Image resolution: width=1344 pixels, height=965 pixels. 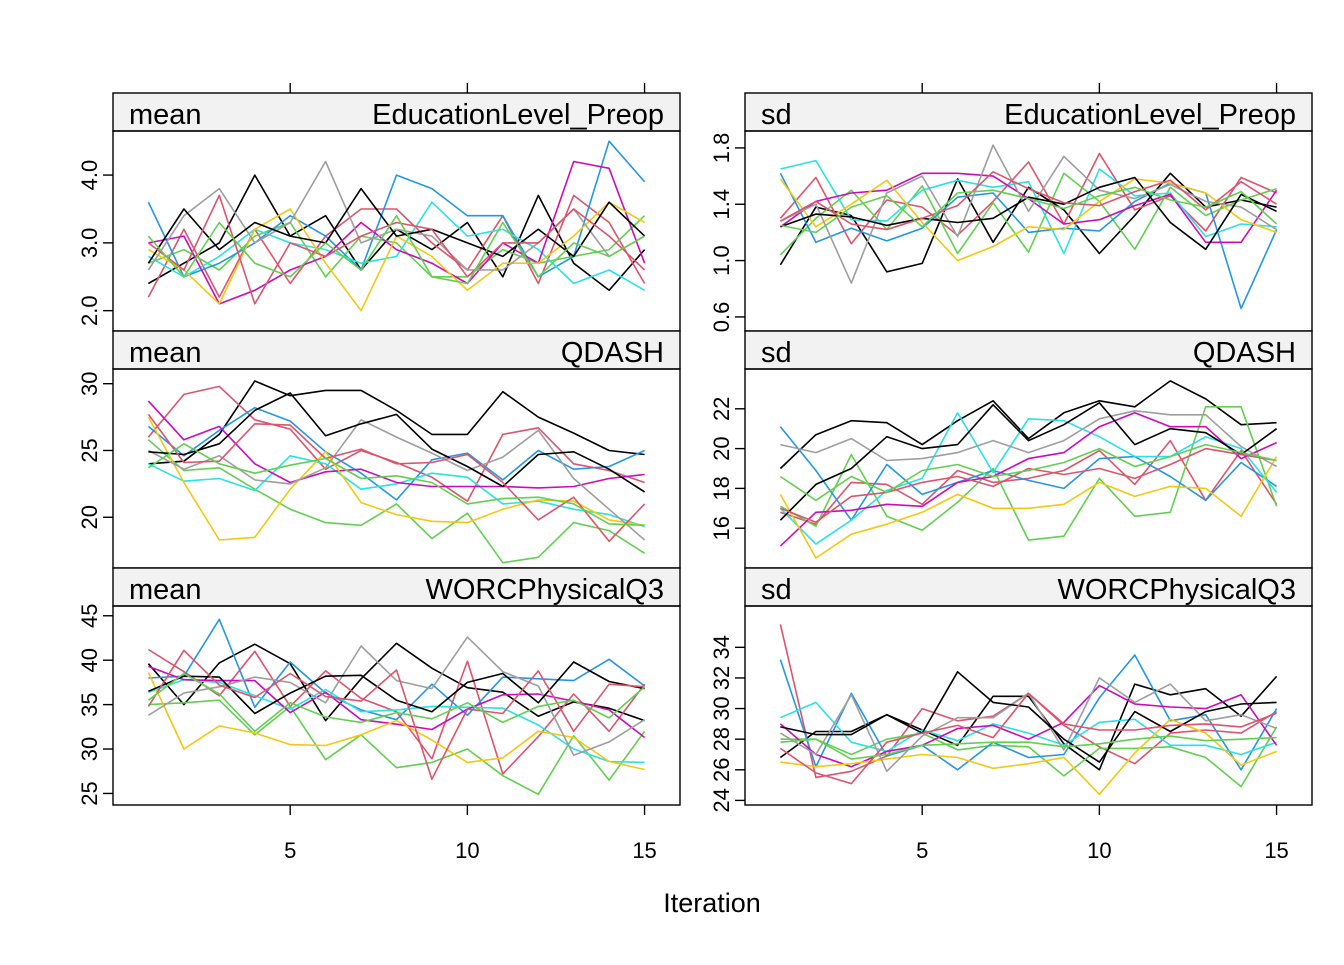 What do you see at coordinates (721, 148) in the screenshot?
I see `y-tick-label: 1.8` at bounding box center [721, 148].